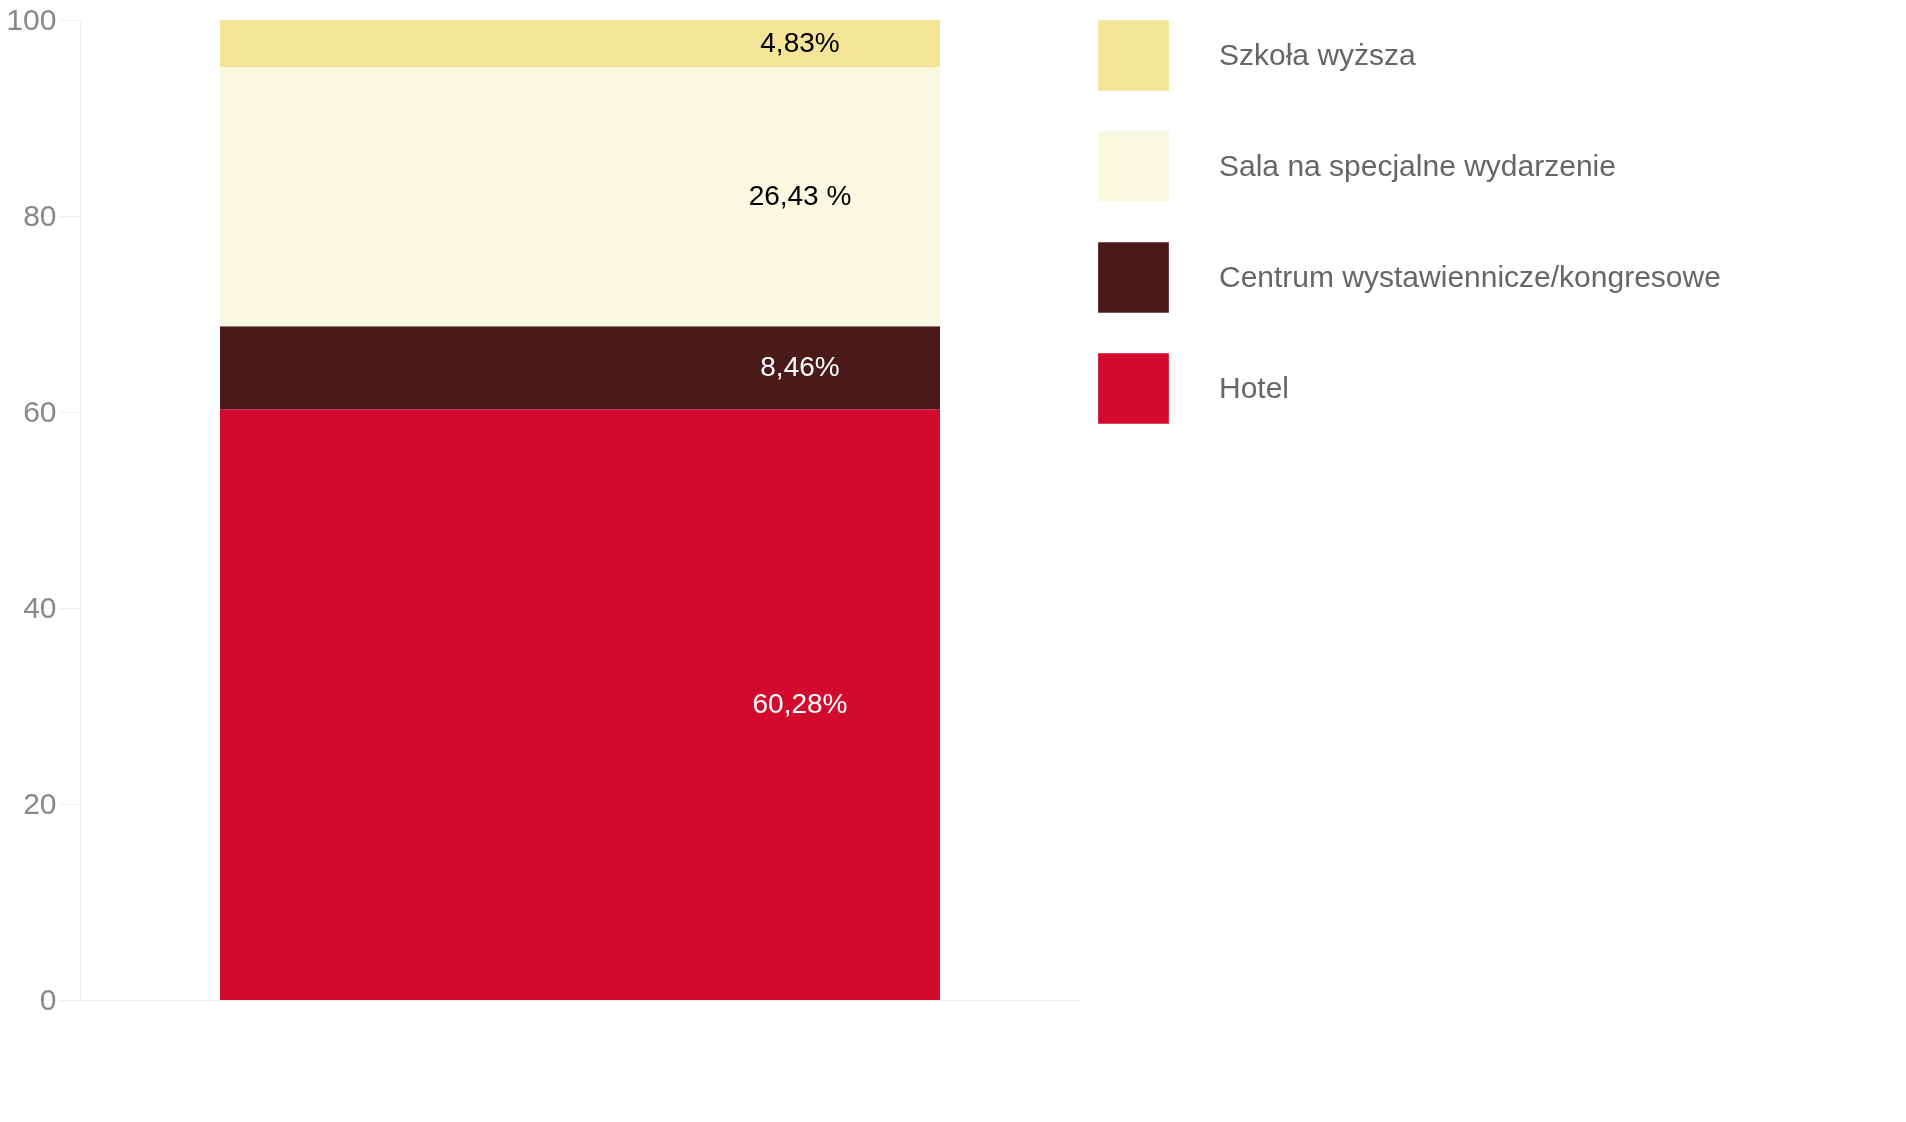  Describe the element at coordinates (800, 42) in the screenshot. I see `data-label: 4,83%` at that location.